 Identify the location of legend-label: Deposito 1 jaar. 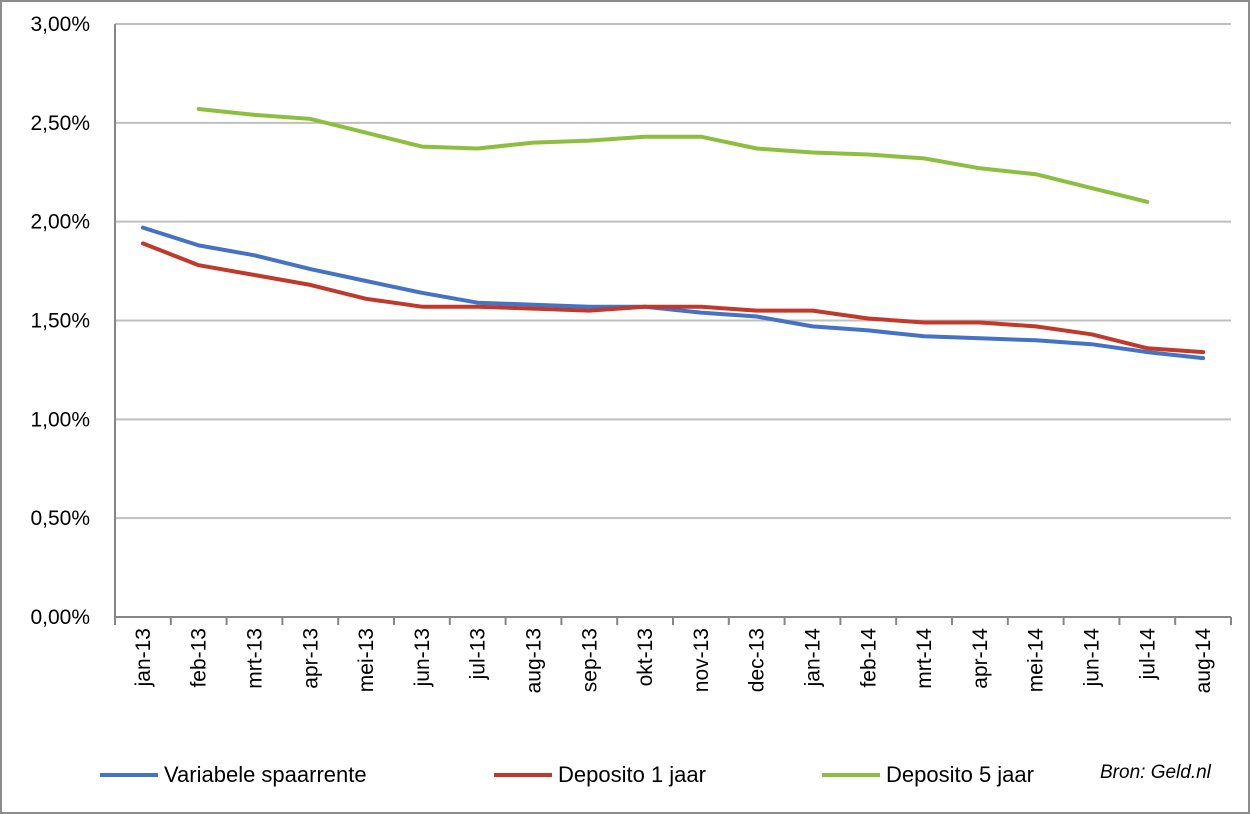
(632, 774).